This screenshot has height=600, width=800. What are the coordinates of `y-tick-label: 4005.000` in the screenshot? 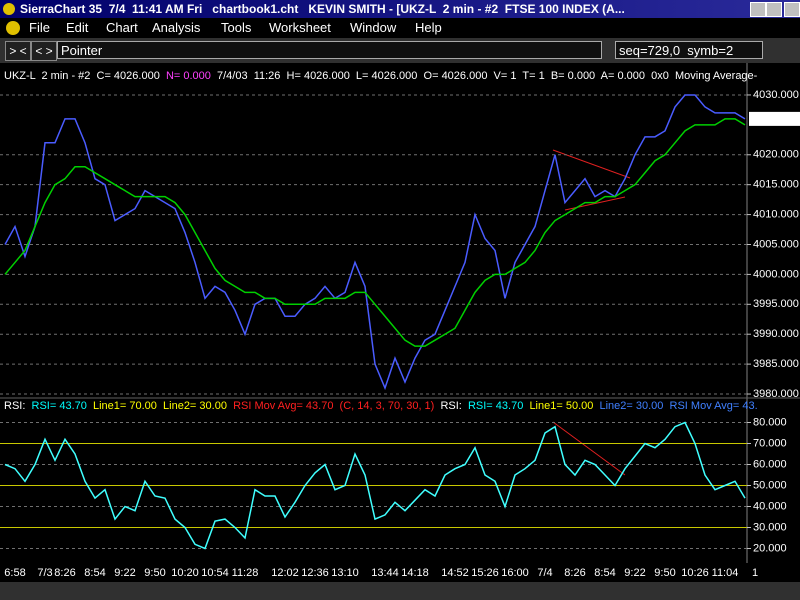 It's located at (776, 244).